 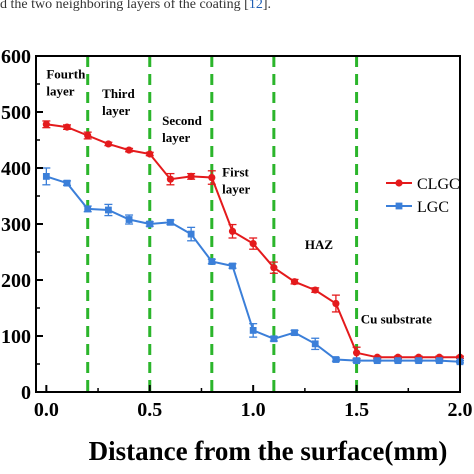 What do you see at coordinates (235, 171) in the screenshot?
I see `zone-label-line: First` at bounding box center [235, 171].